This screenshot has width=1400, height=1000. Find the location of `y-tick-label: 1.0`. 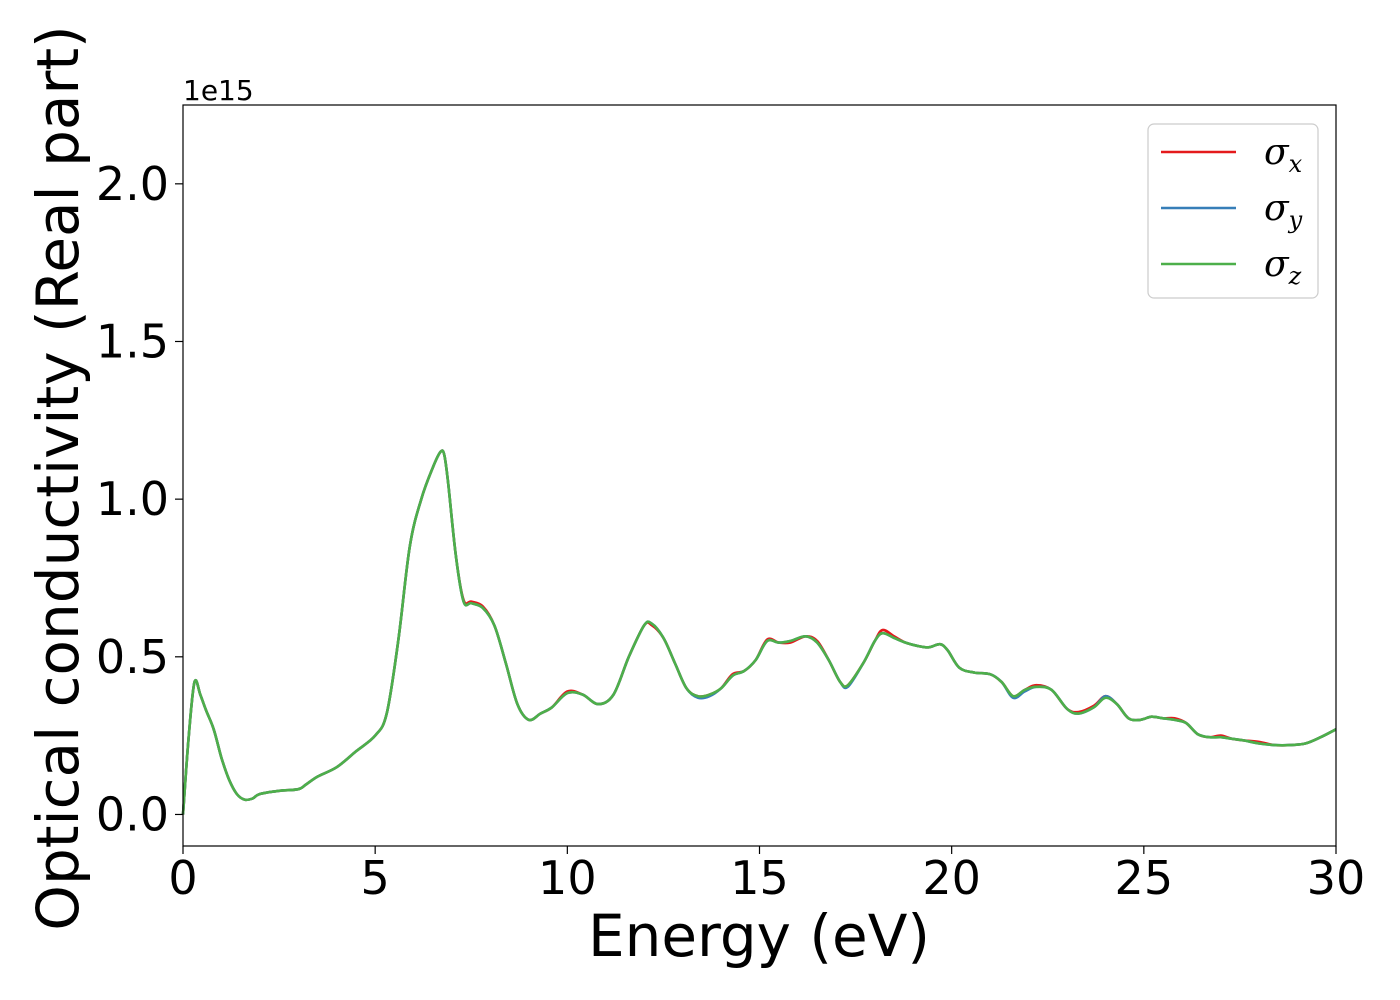

y-tick-label: 1.0 is located at coordinates (132, 499).